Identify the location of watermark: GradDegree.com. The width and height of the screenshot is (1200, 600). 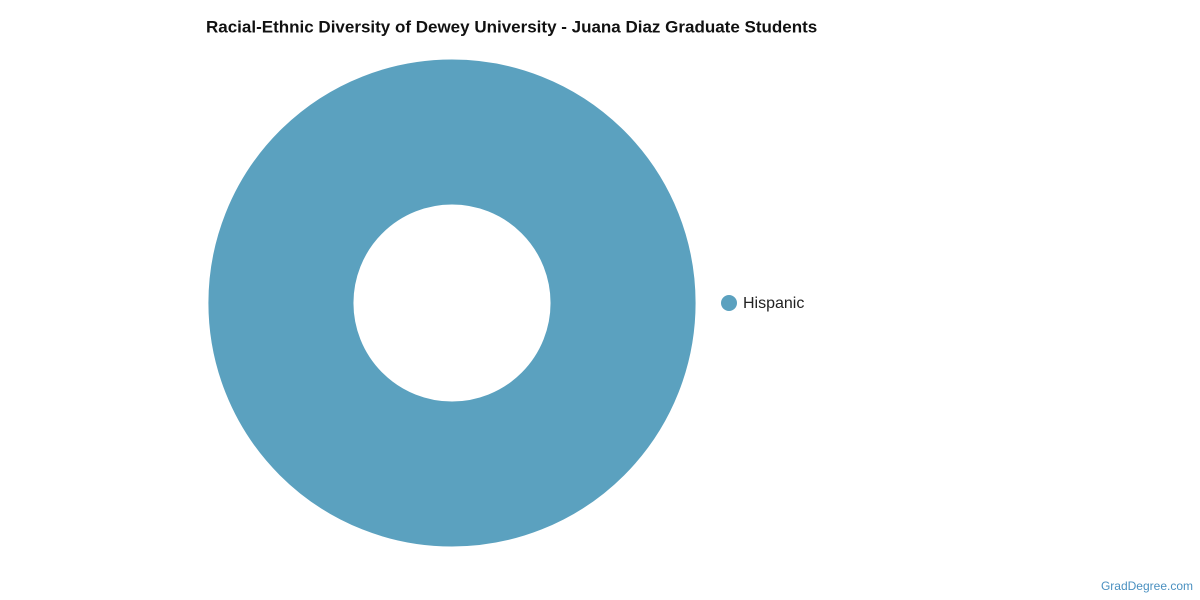
(1147, 586).